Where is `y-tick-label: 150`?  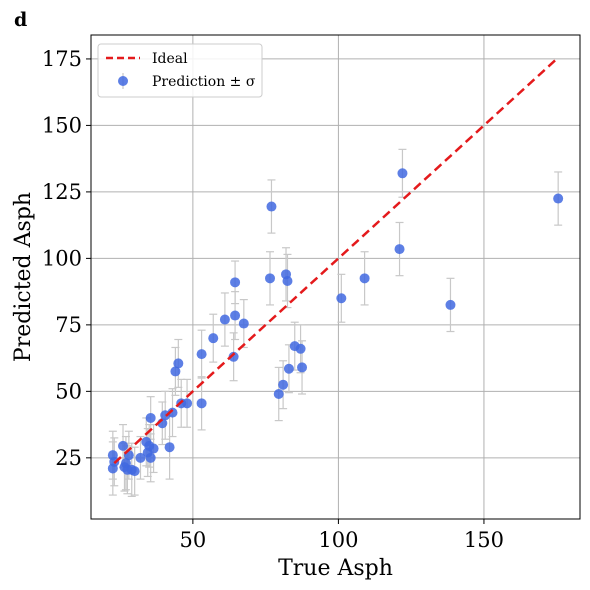 y-tick-label: 150 is located at coordinates (62, 125).